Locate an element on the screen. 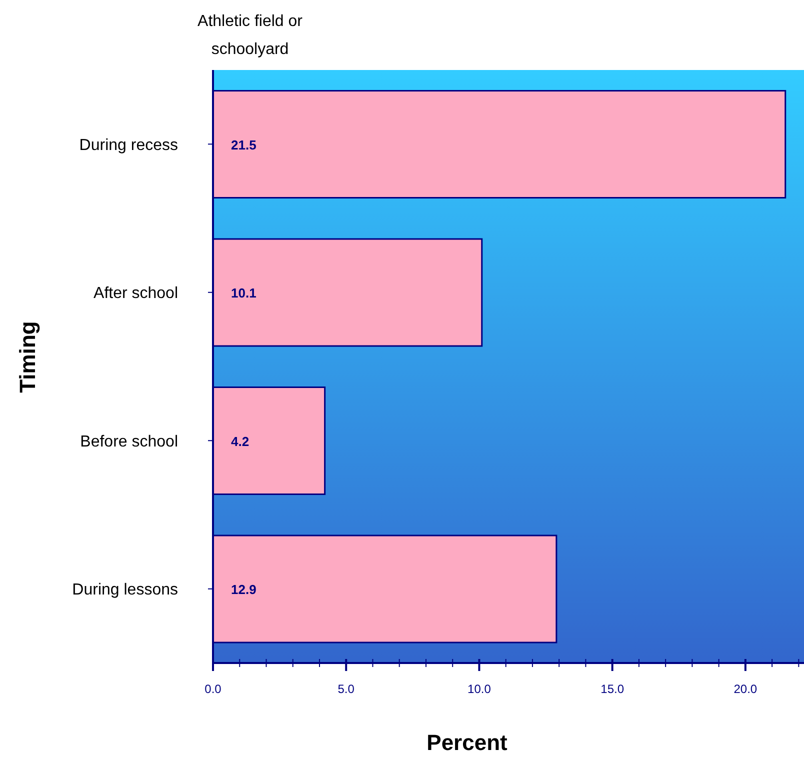  y-tick-label: Before school is located at coordinates (129, 441).